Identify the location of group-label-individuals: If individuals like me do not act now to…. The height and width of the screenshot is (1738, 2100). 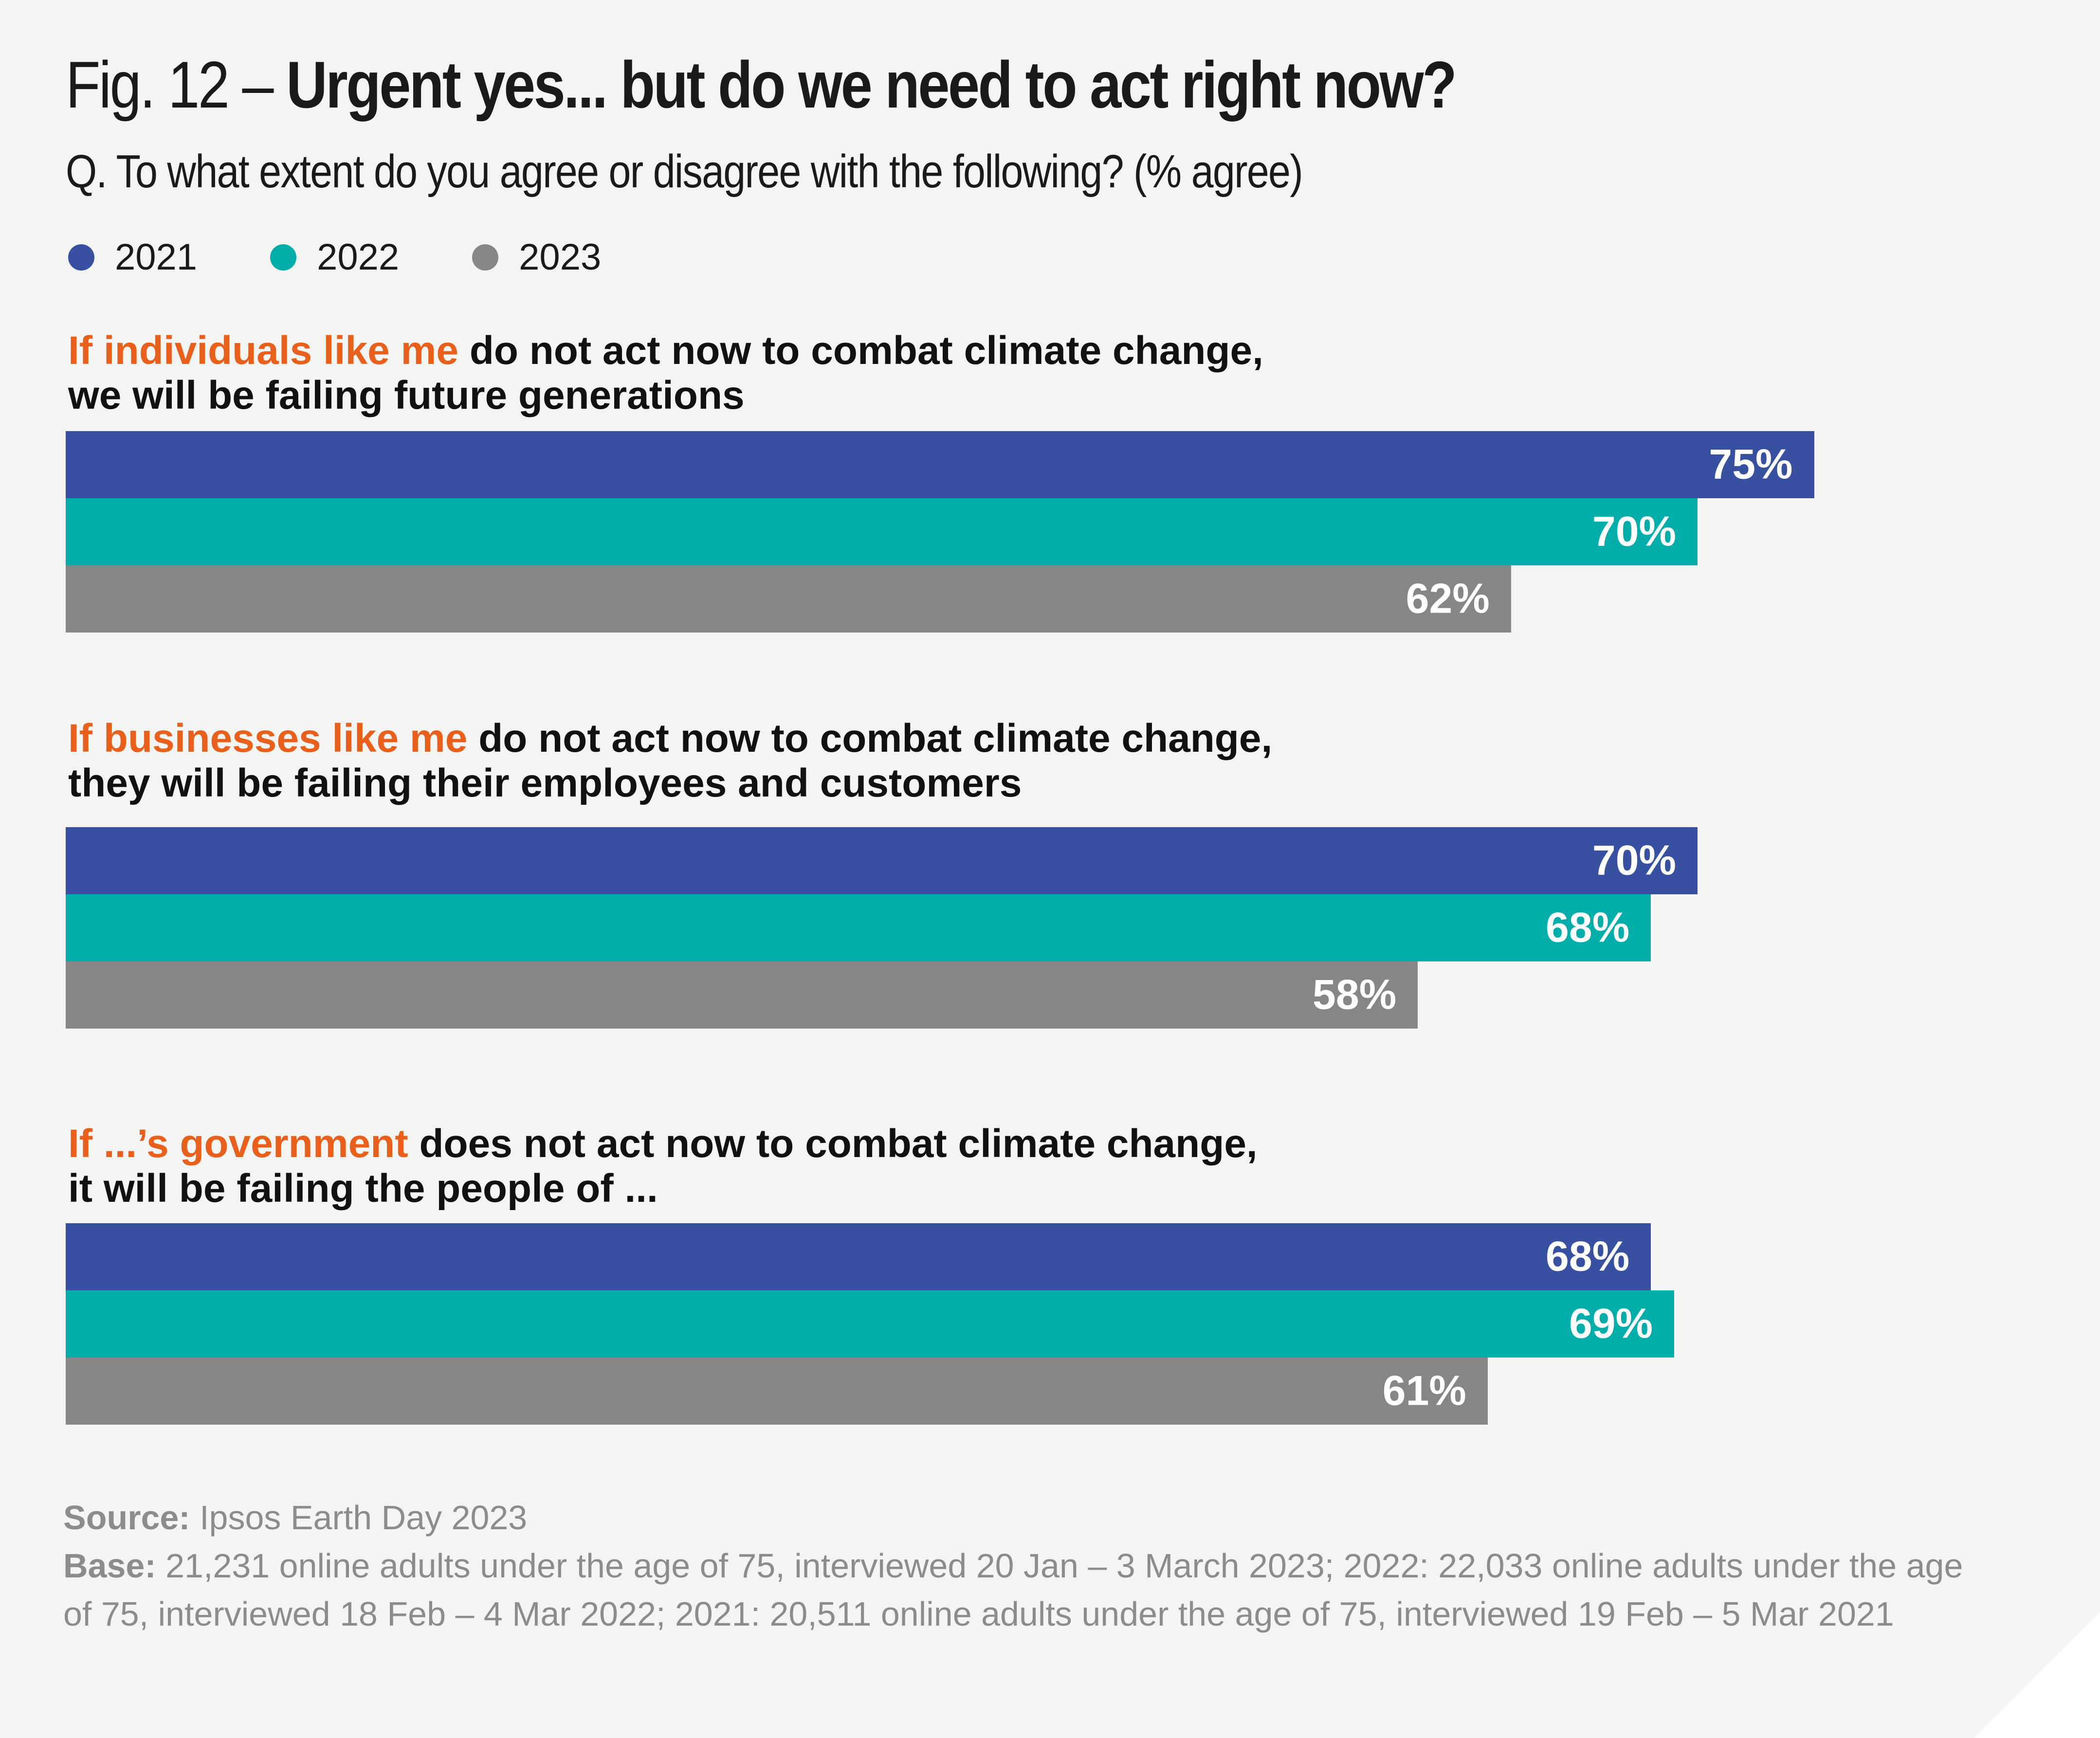
(798, 373).